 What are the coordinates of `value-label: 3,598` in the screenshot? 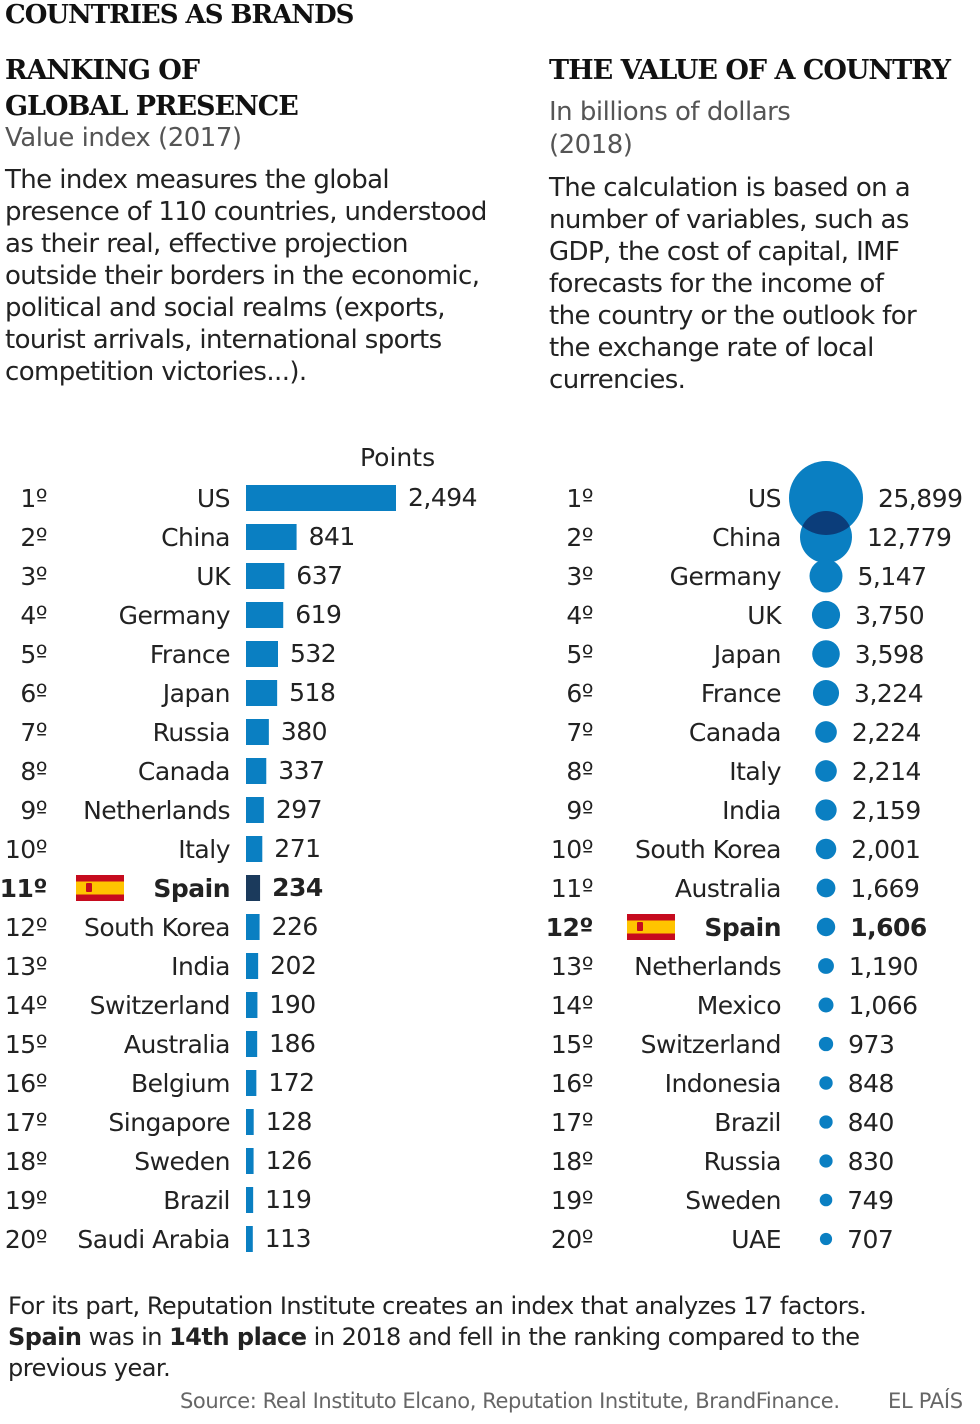 It's located at (889, 654).